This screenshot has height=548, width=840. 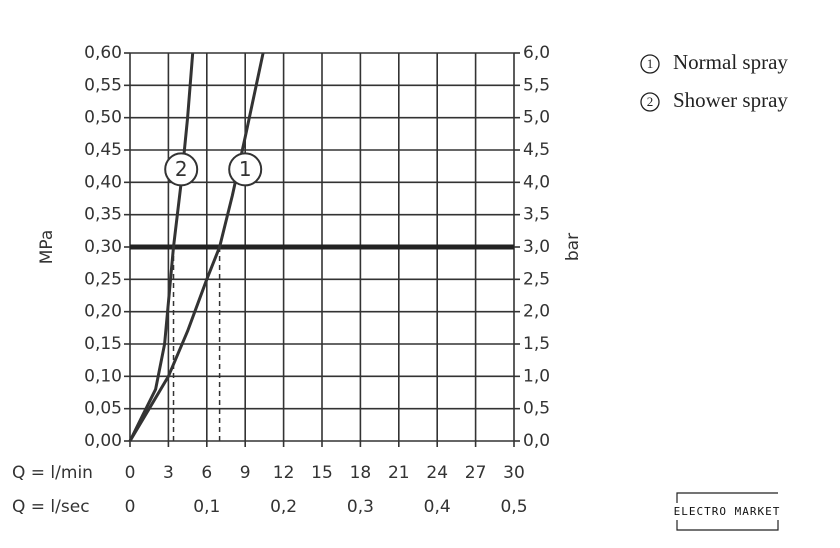 I want to click on y2-axis-label: bar, so click(x=573, y=247).